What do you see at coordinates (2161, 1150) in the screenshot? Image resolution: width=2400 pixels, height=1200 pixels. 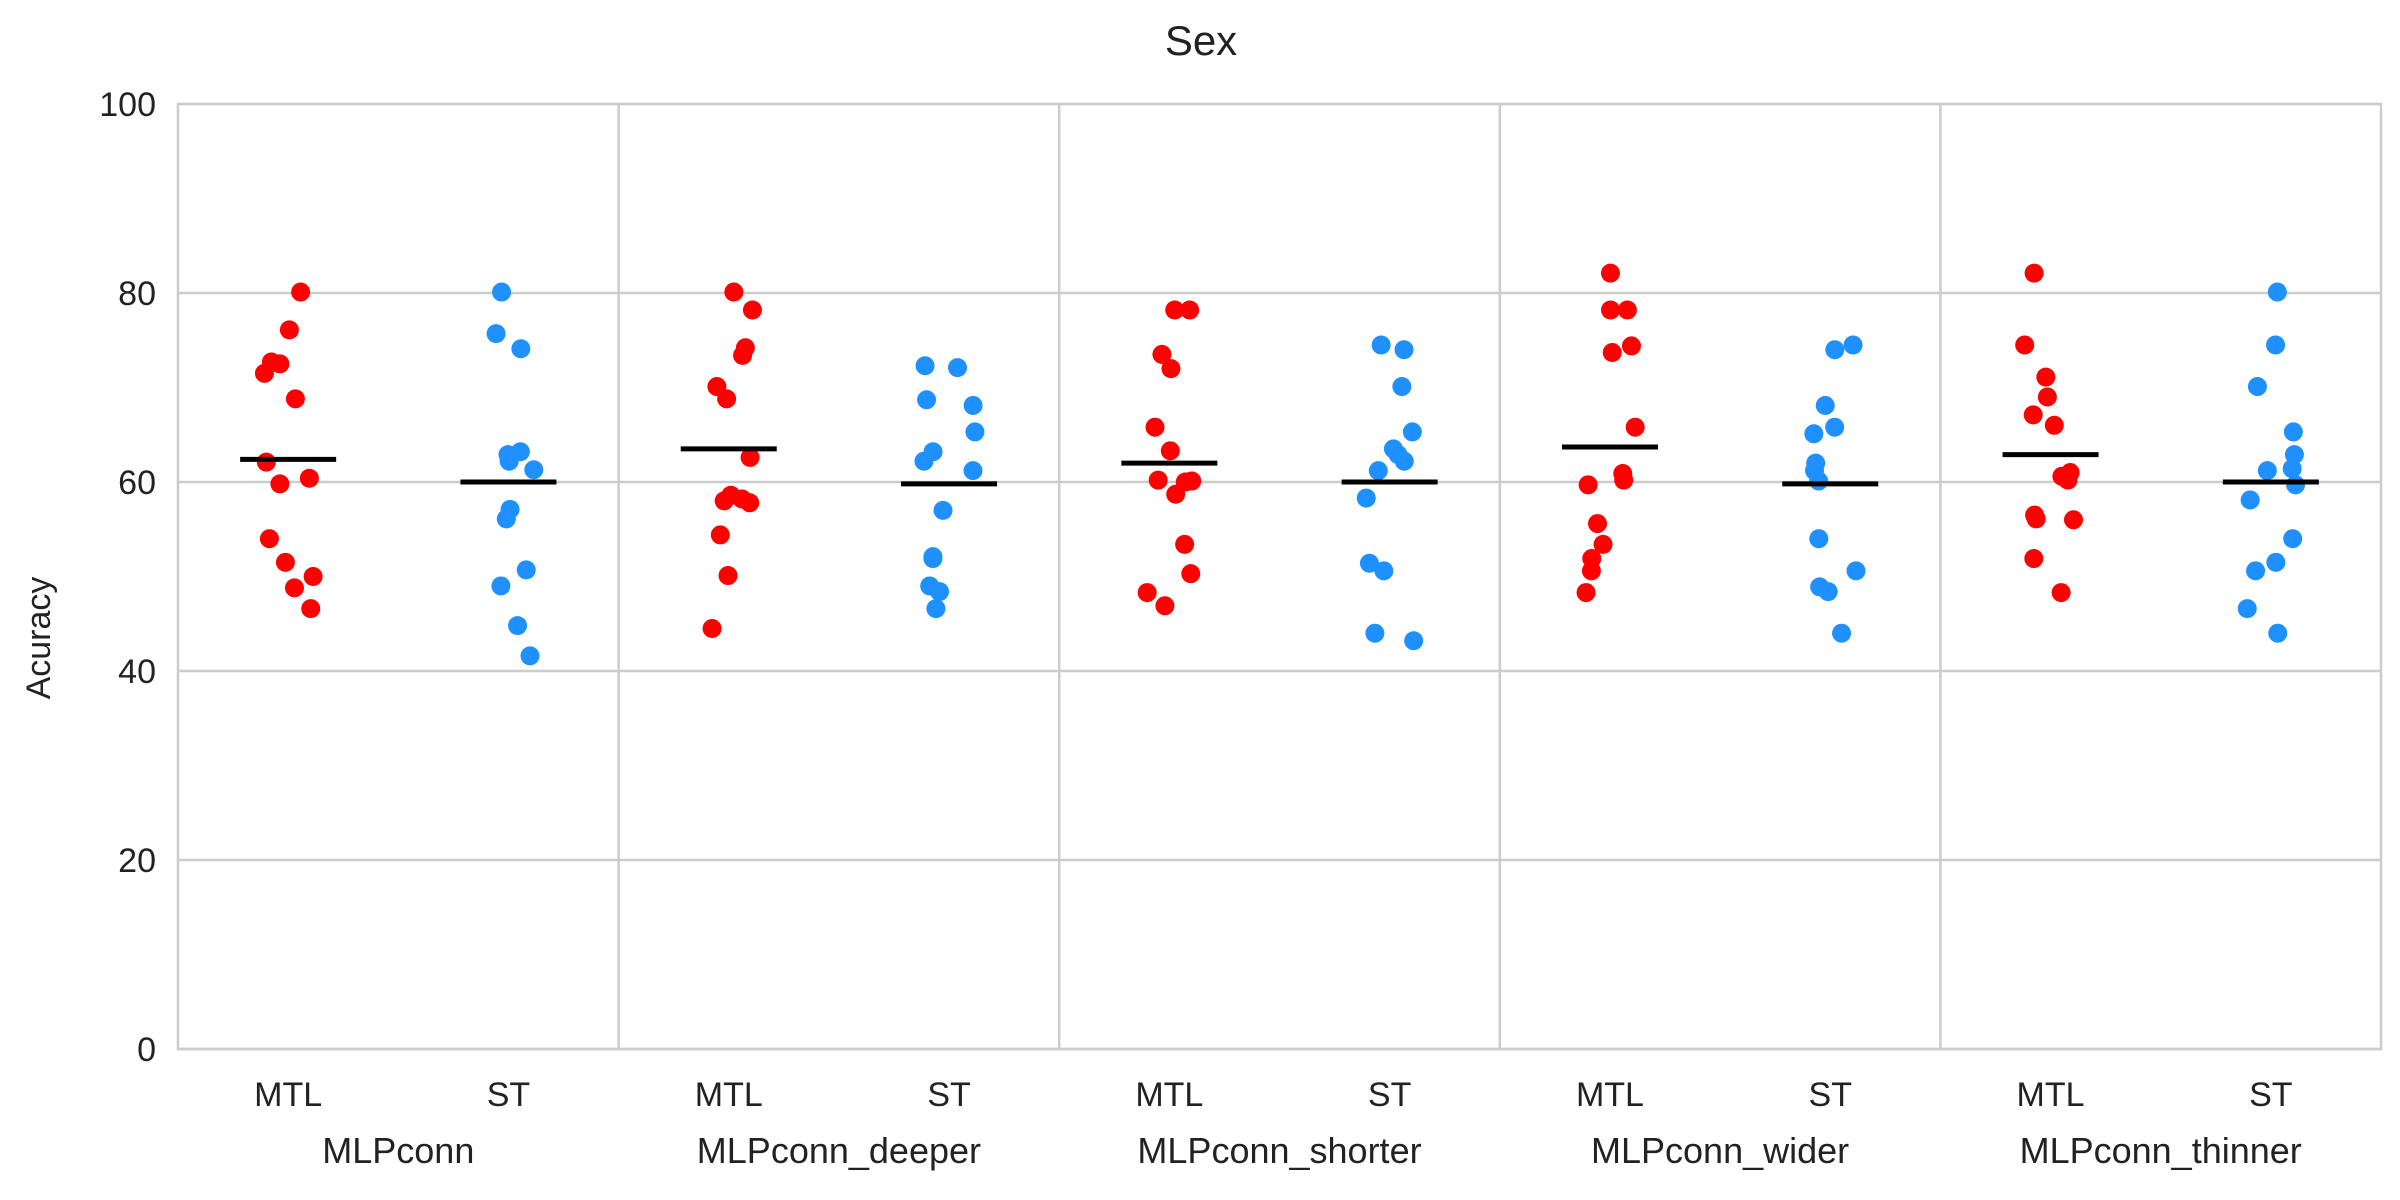 I see `group-label: MLPconn_thinner` at bounding box center [2161, 1150].